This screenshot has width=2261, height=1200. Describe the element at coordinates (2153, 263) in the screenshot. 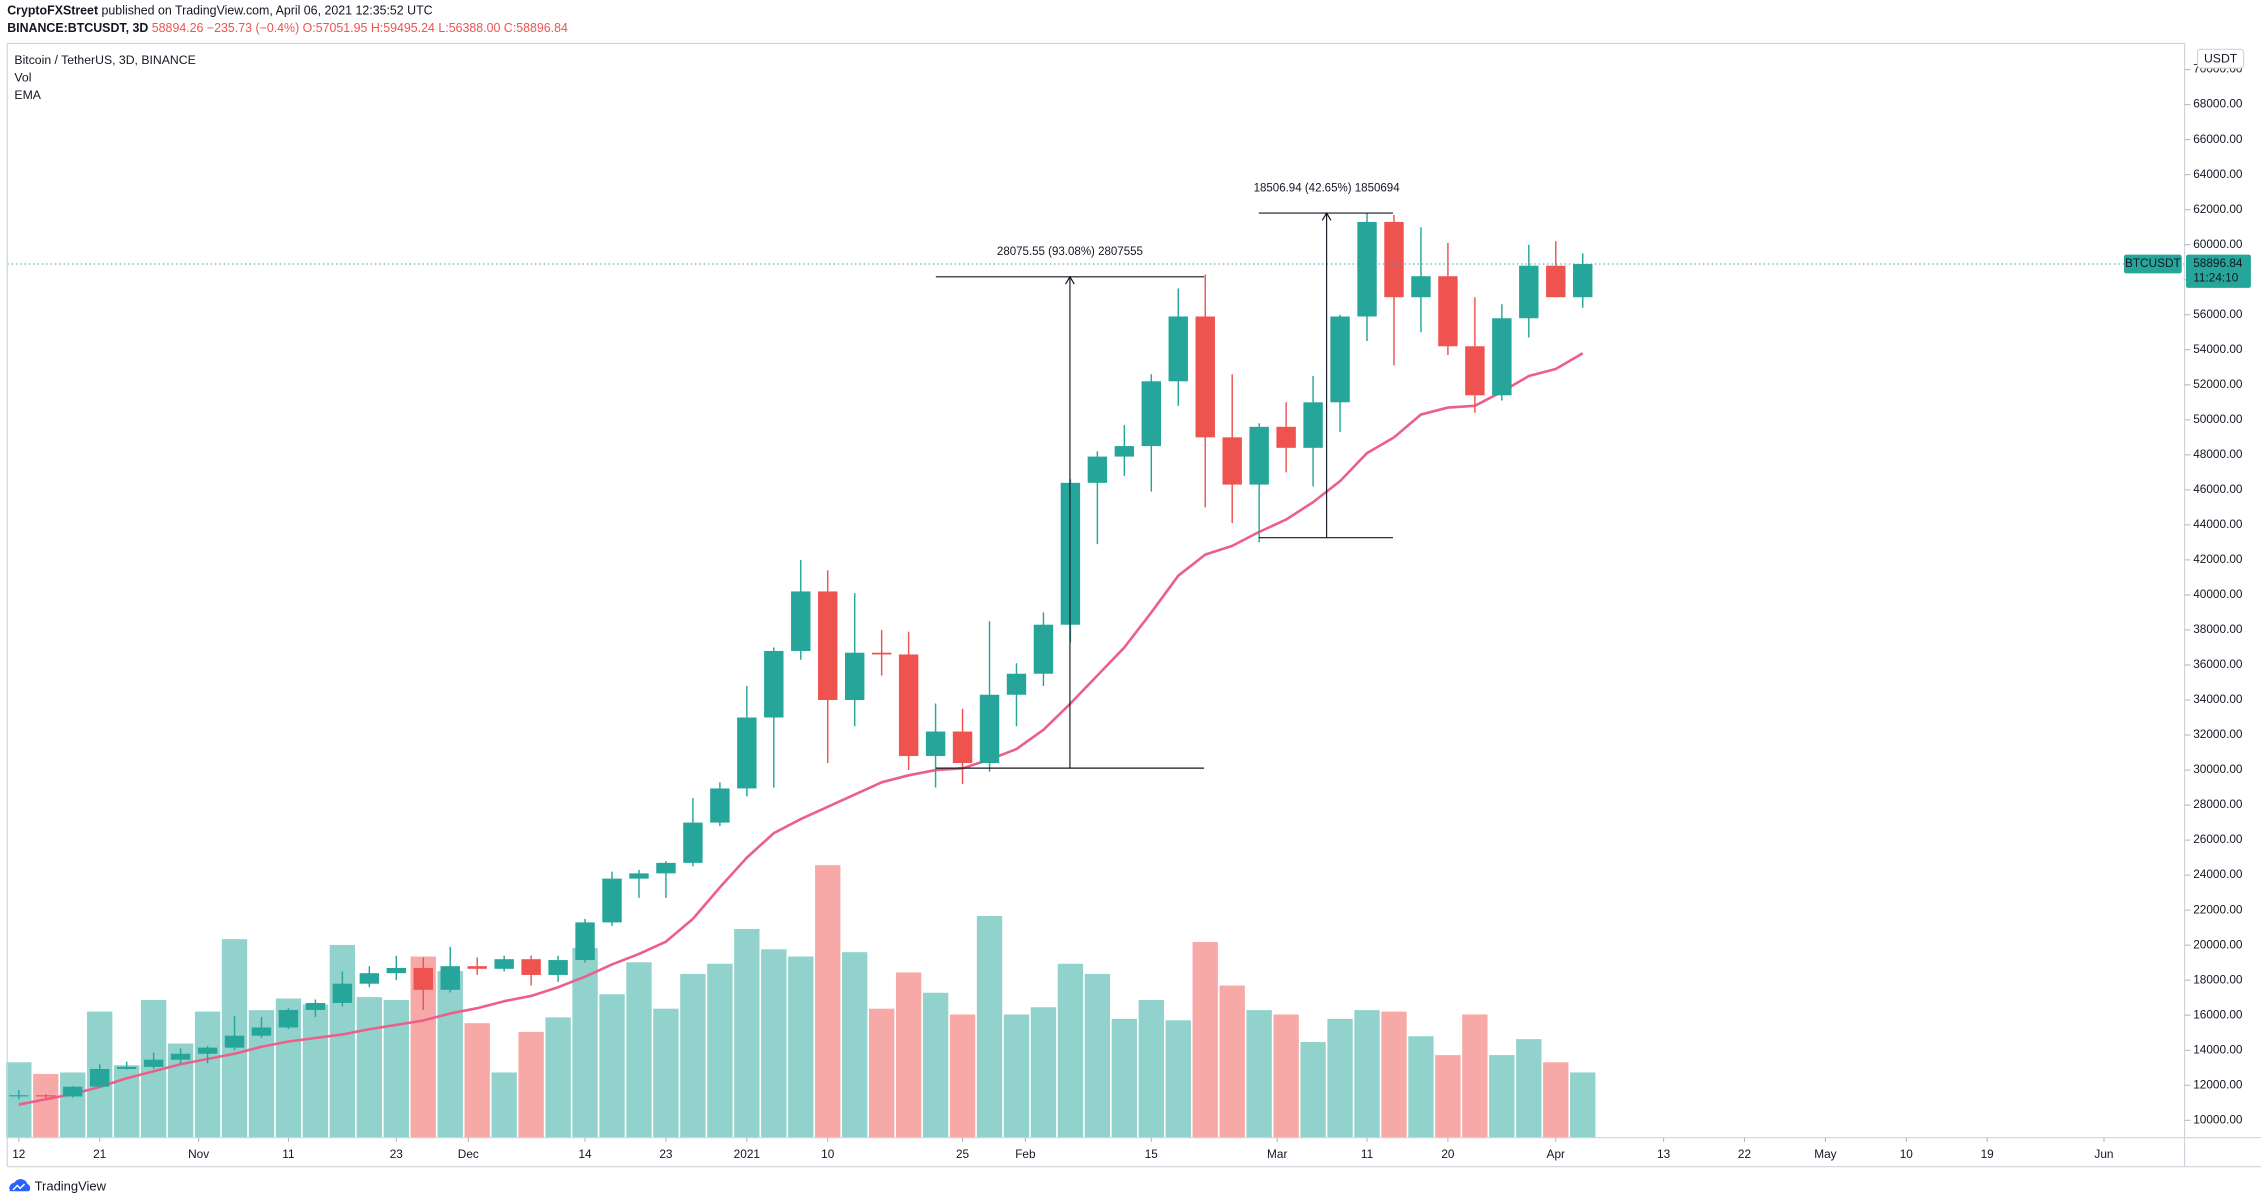

I see `symbol-tag: BTCUSDT` at that location.